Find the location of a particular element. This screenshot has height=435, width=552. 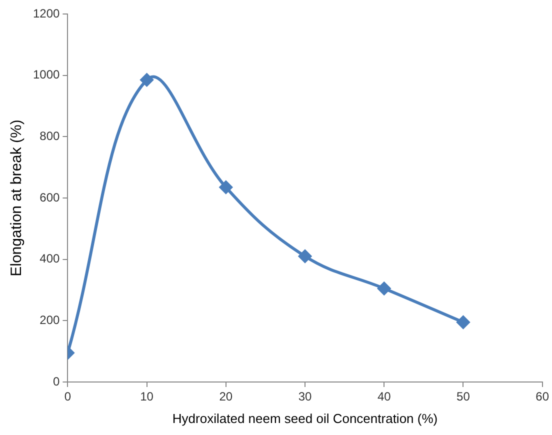

y-tick-label: 800 is located at coordinates (50, 135).